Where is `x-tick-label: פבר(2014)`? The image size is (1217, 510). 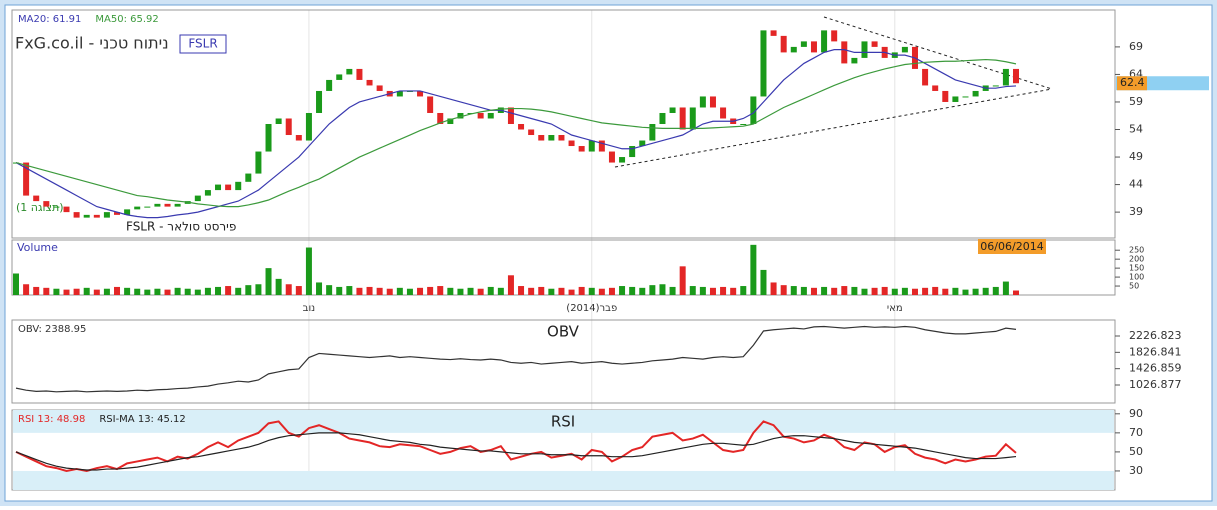 x-tick-label: פבר(2014) is located at coordinates (591, 308).